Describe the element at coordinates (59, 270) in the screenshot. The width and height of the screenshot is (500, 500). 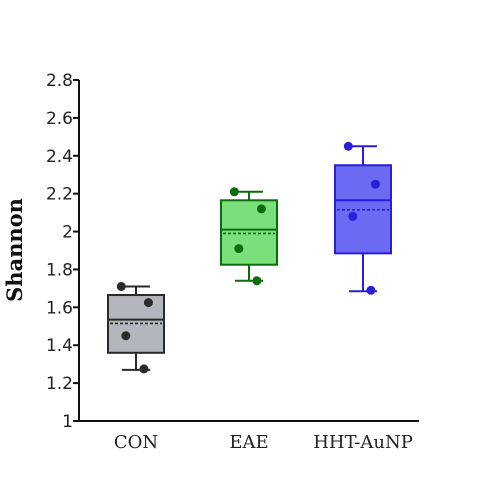
I see `y-tick-label: 1.8` at that location.